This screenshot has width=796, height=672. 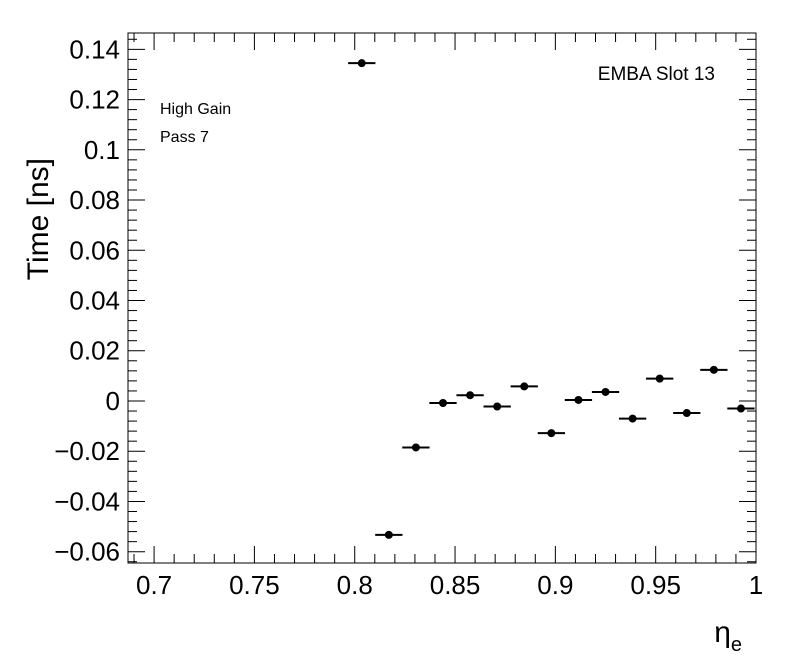 I want to click on y-tick-label: 0.14, so click(x=94, y=49).